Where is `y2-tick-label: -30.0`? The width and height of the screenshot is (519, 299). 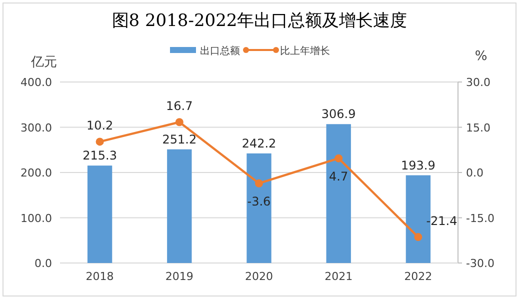 y2-tick-label: -30.0 is located at coordinates (480, 263).